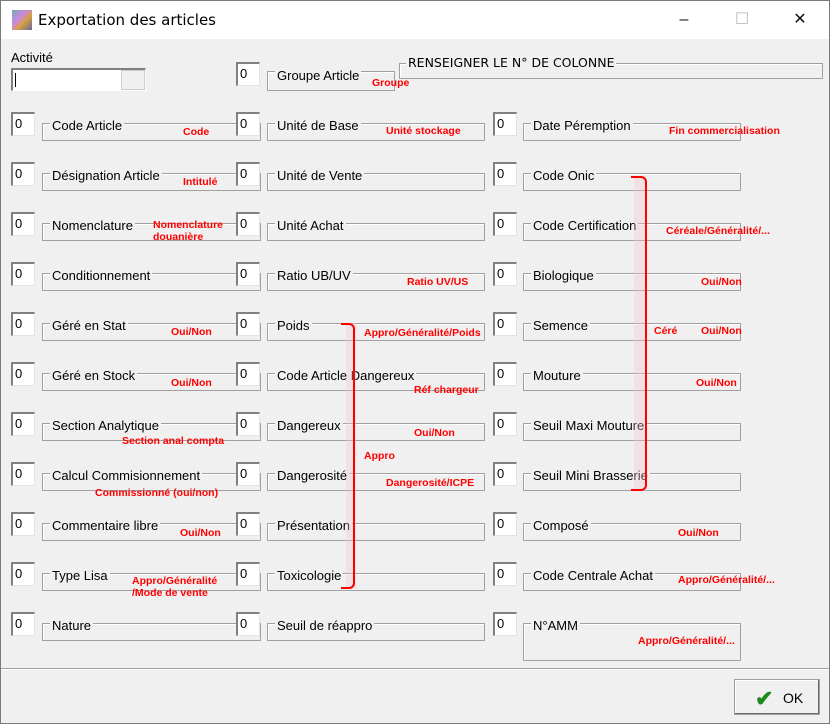 This screenshot has width=830, height=724. I want to click on unite-de-vente-column-input: 0, so click(248, 174).